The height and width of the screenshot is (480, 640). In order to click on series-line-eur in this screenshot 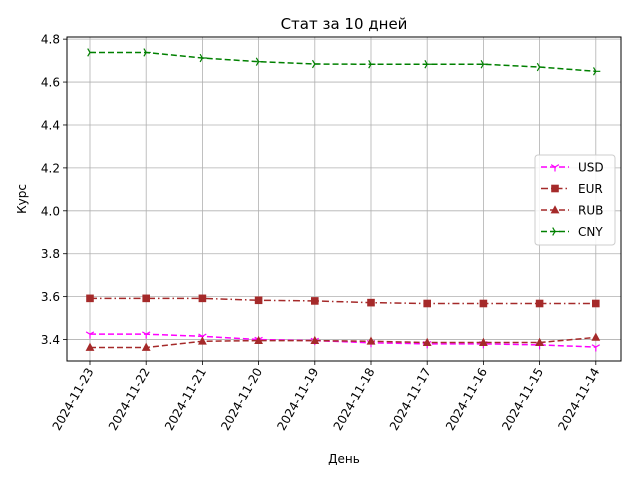, I will do `click(343, 301)`.